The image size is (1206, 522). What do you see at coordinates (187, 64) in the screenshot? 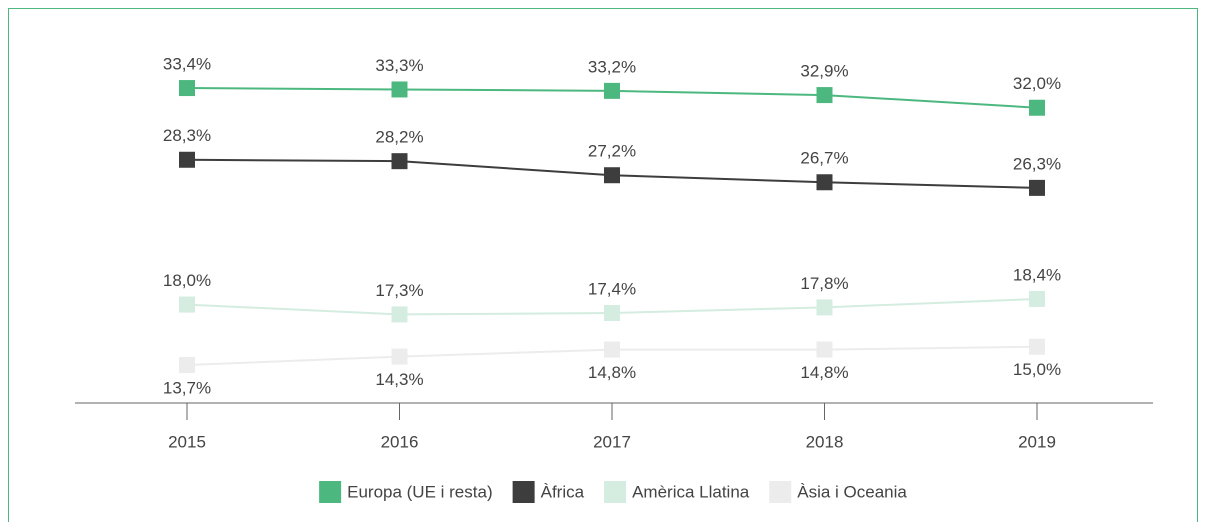
I see `data-label: 33,4%` at bounding box center [187, 64].